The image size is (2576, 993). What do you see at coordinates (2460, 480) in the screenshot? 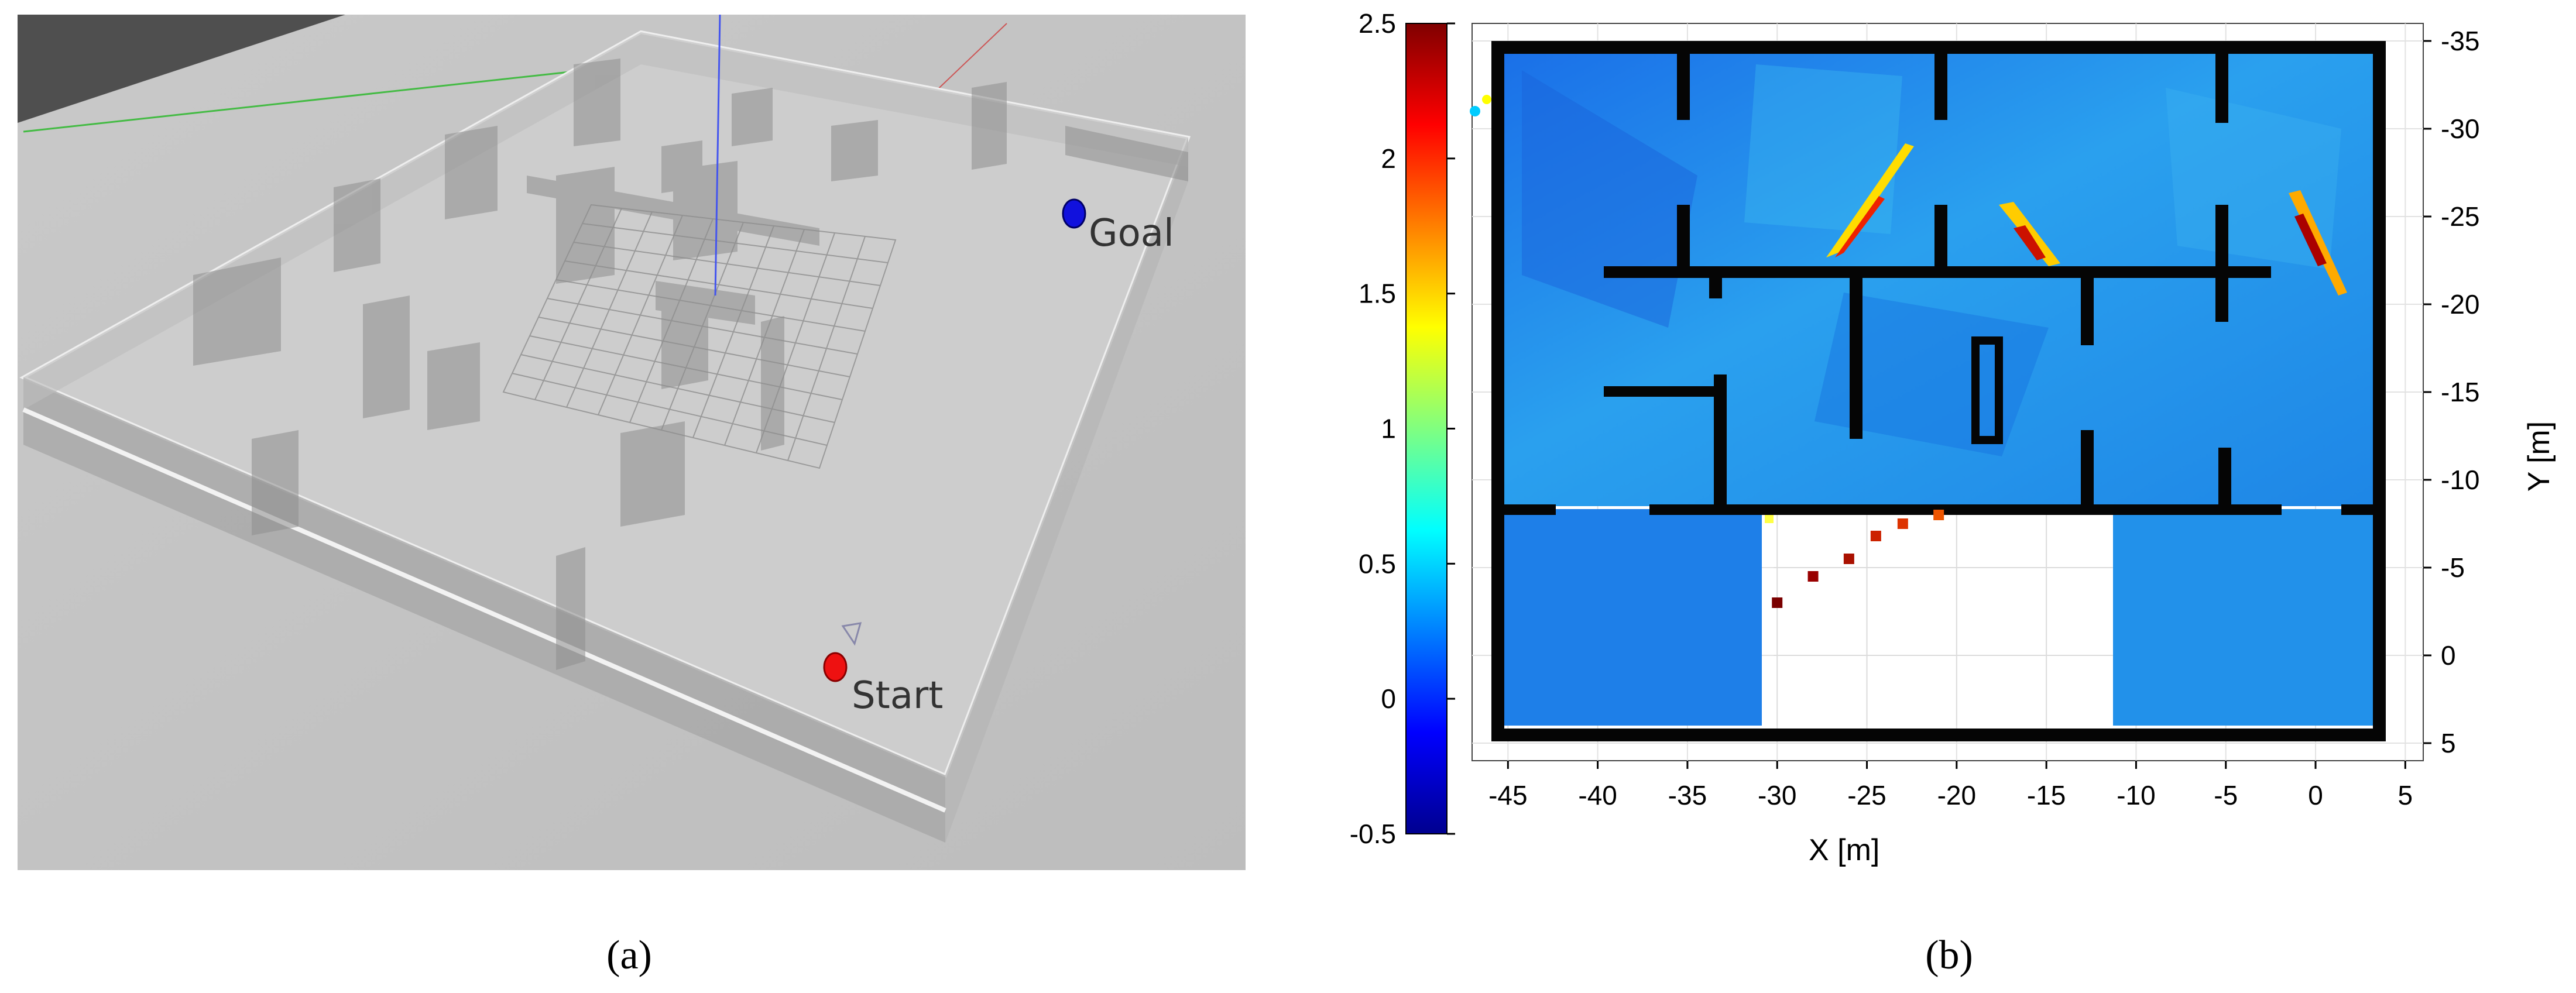
I see `y-tick-label: -10` at bounding box center [2460, 480].